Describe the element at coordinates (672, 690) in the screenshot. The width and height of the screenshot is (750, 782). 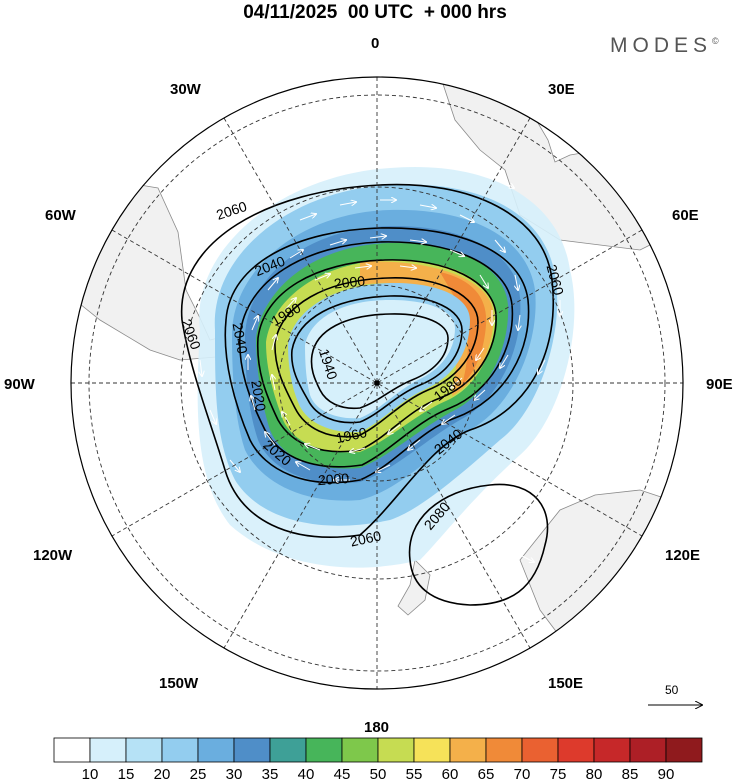
I see `reference-vector-label: 50` at that location.